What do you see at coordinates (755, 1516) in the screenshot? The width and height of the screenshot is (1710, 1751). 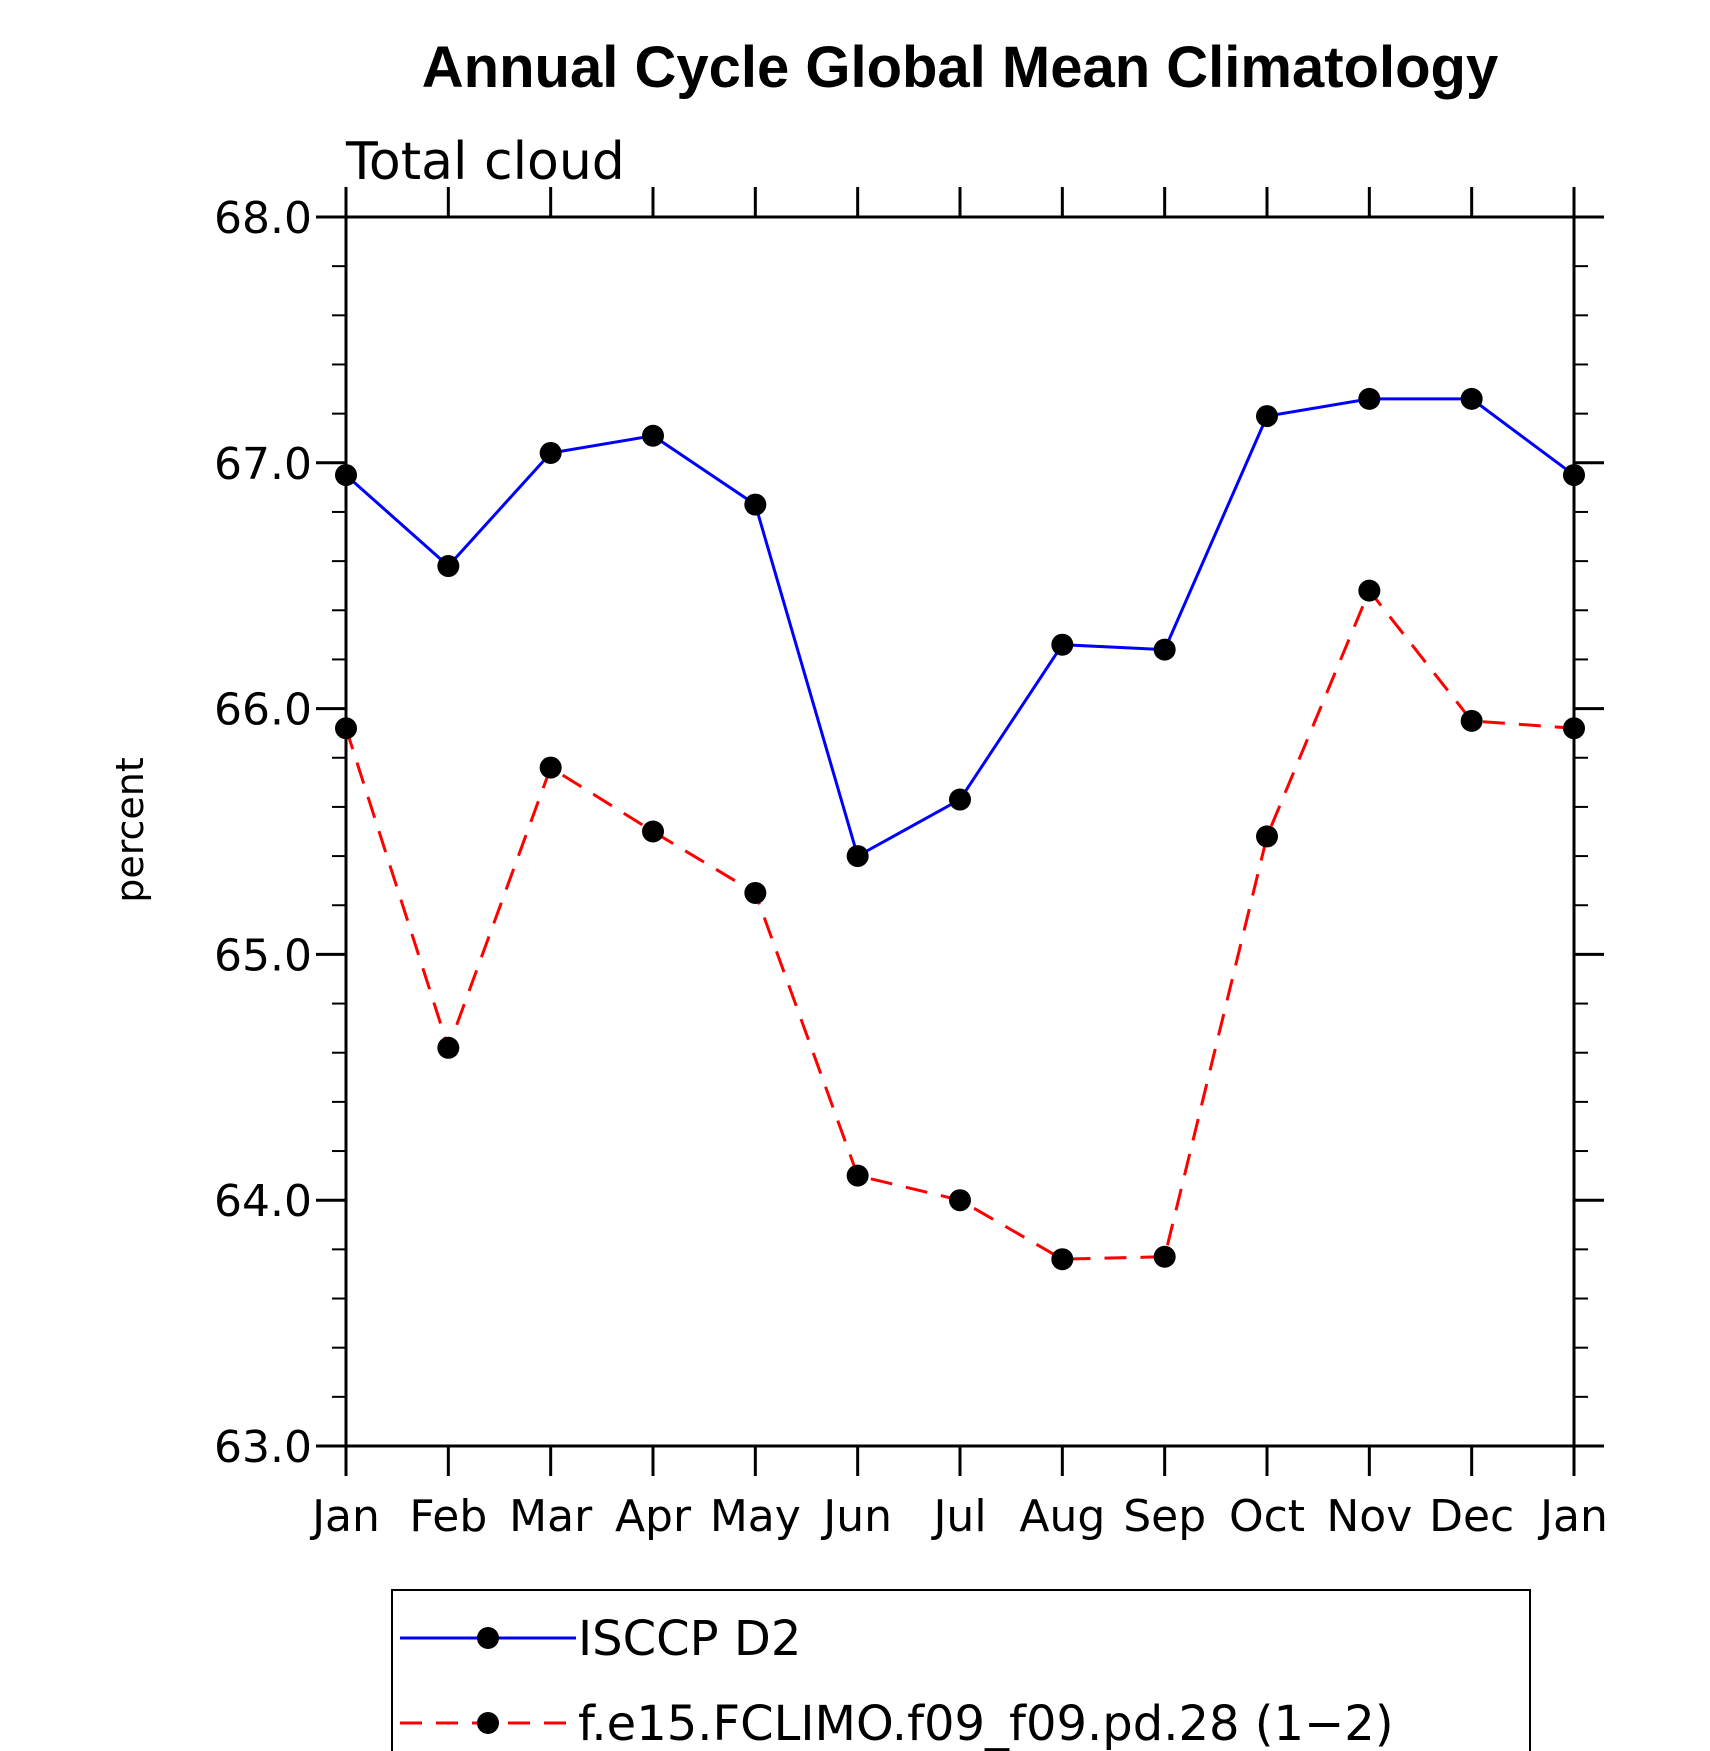 I see `x-tick-label: May` at bounding box center [755, 1516].